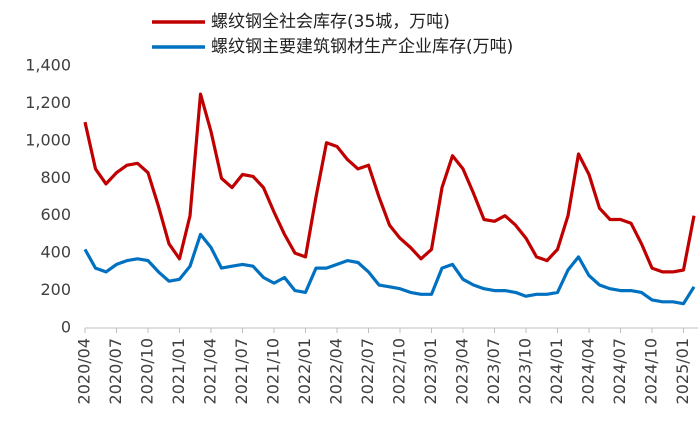  I want to click on x-tick-label: 2023/07, so click(493, 371).